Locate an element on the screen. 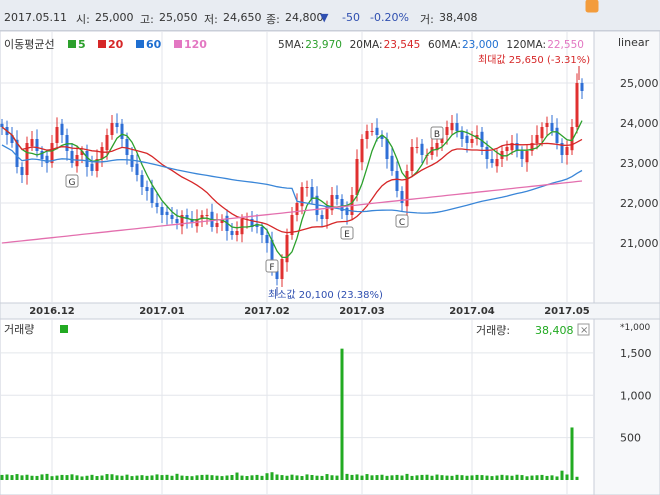 The width and height of the screenshot is (660, 495). header-close: 24,800 is located at coordinates (304, 17).